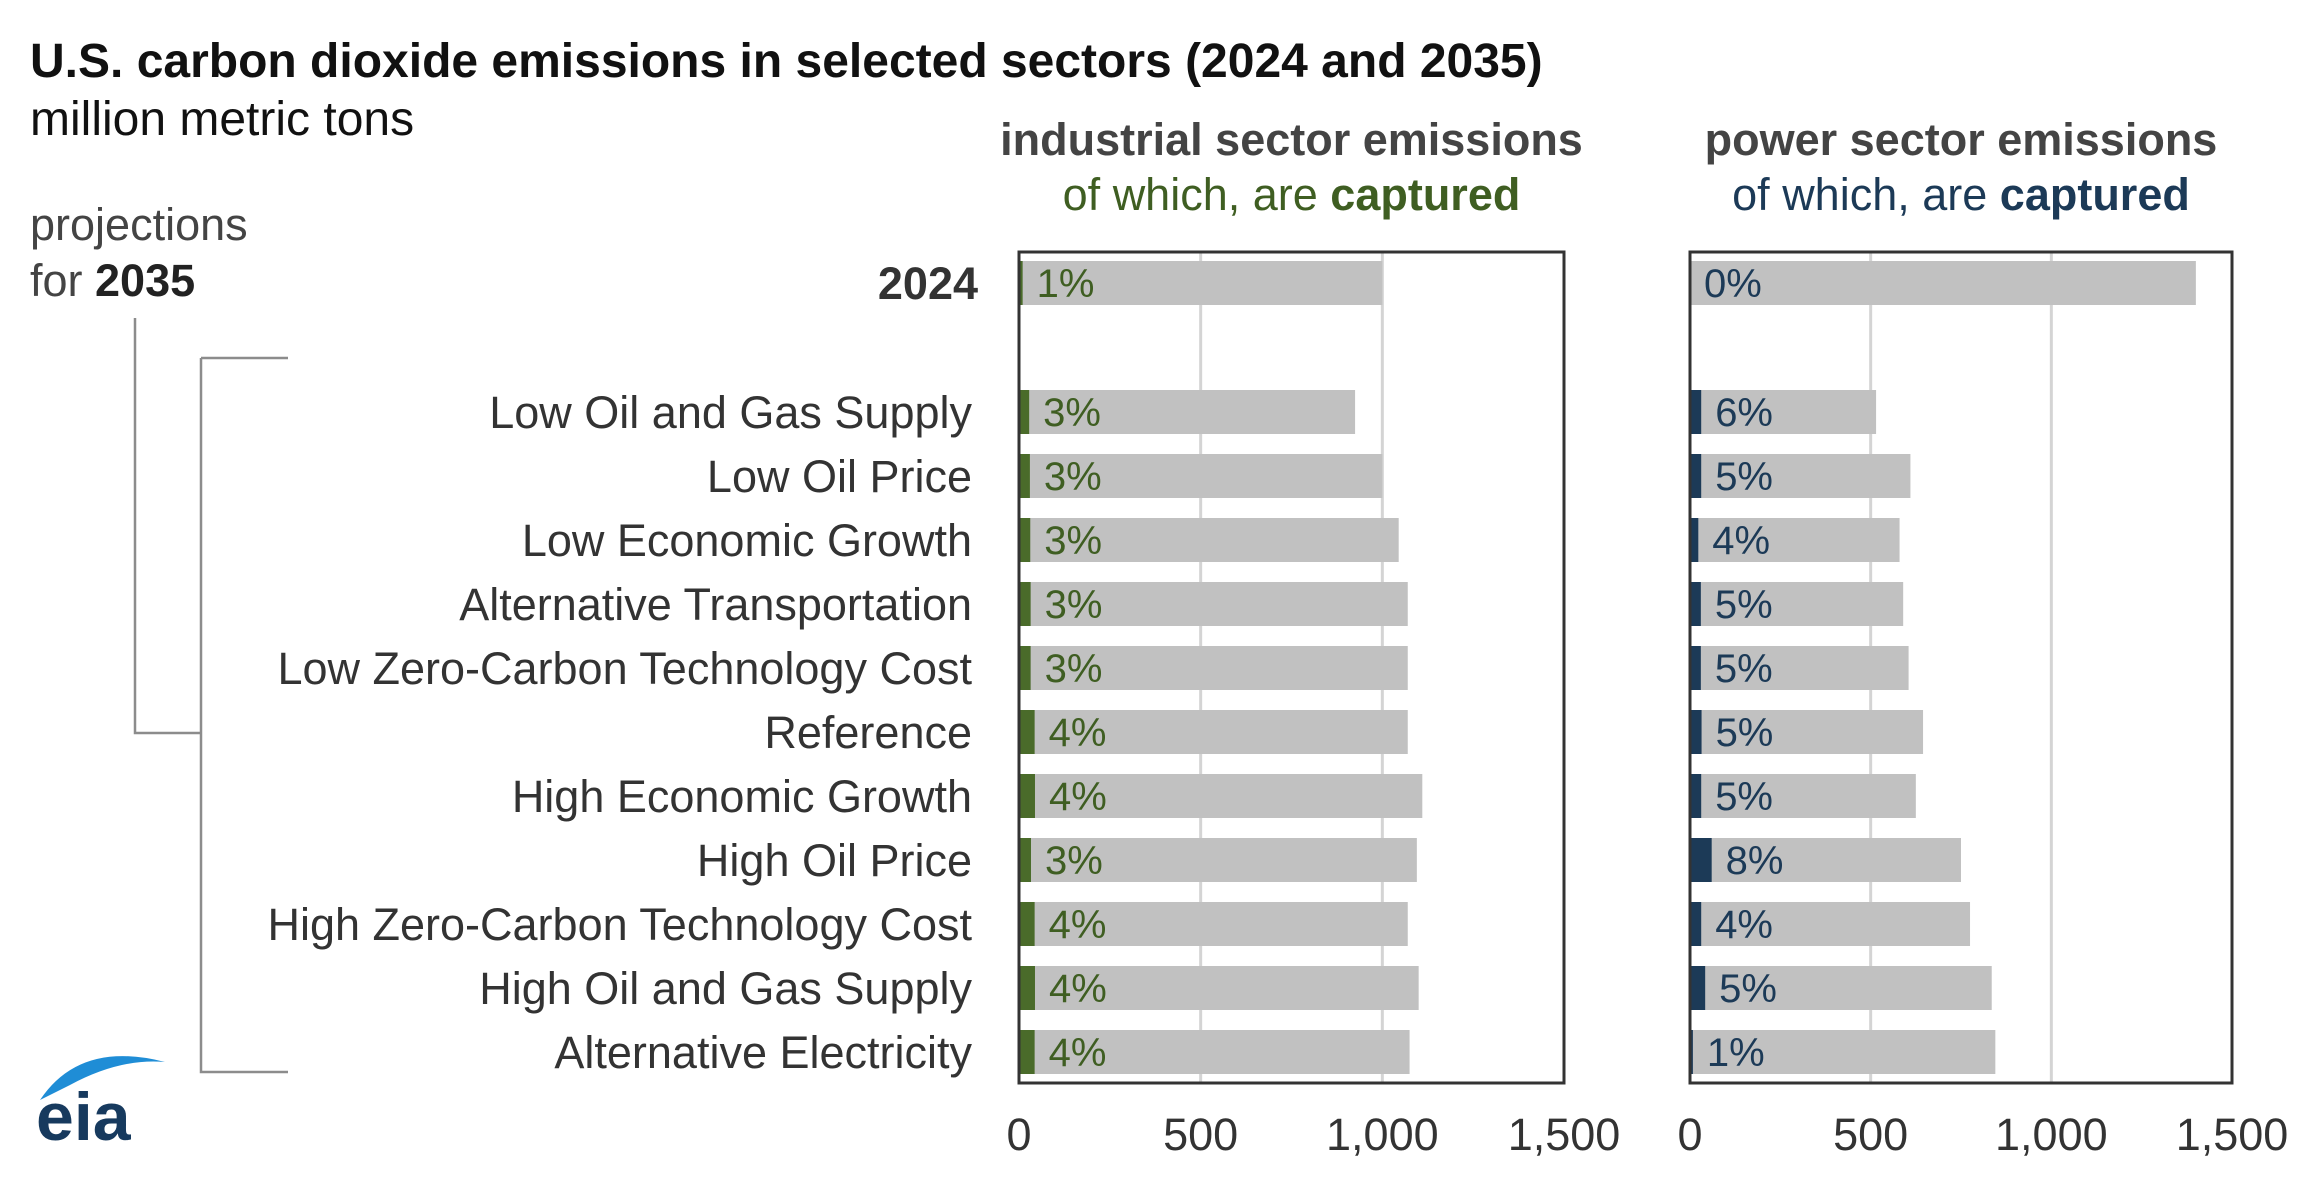  Describe the element at coordinates (102, 1078) in the screenshot. I see `logo-swoosh-icon` at that location.